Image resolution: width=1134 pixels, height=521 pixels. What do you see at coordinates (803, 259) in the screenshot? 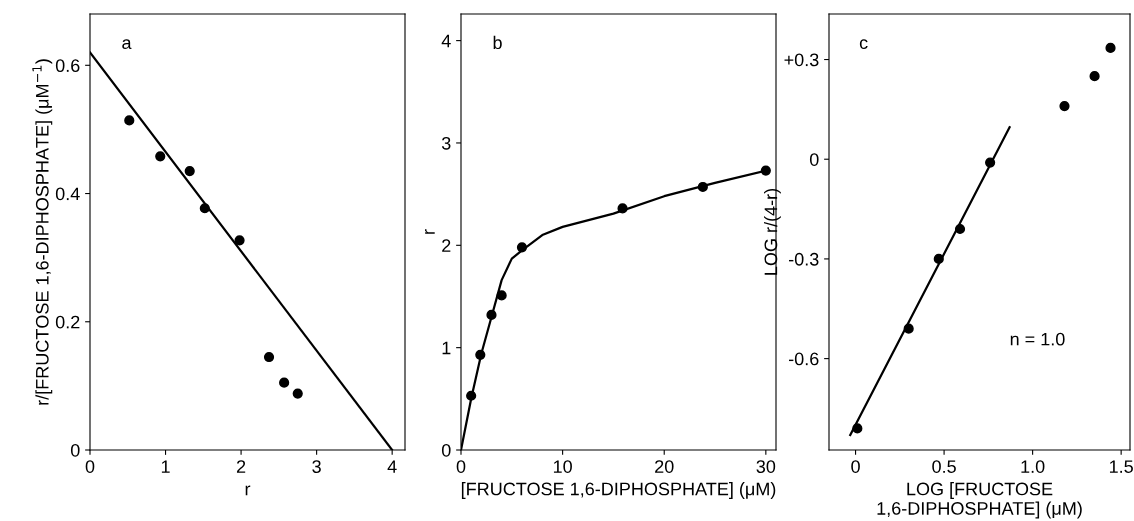
I see `y-tick-label: -0.3` at bounding box center [803, 259].